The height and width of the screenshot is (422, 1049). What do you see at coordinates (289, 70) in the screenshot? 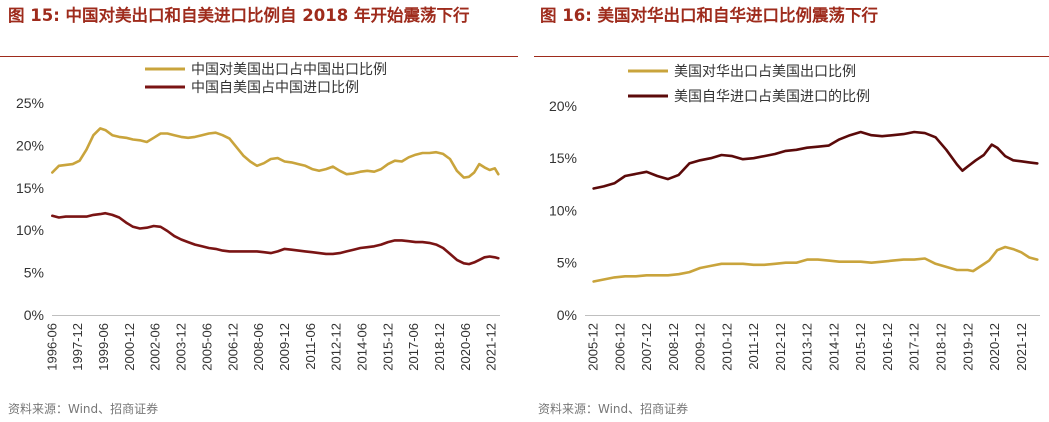
I see `legend-label-1: 中国对美国出口占中国出口比例` at bounding box center [289, 70].